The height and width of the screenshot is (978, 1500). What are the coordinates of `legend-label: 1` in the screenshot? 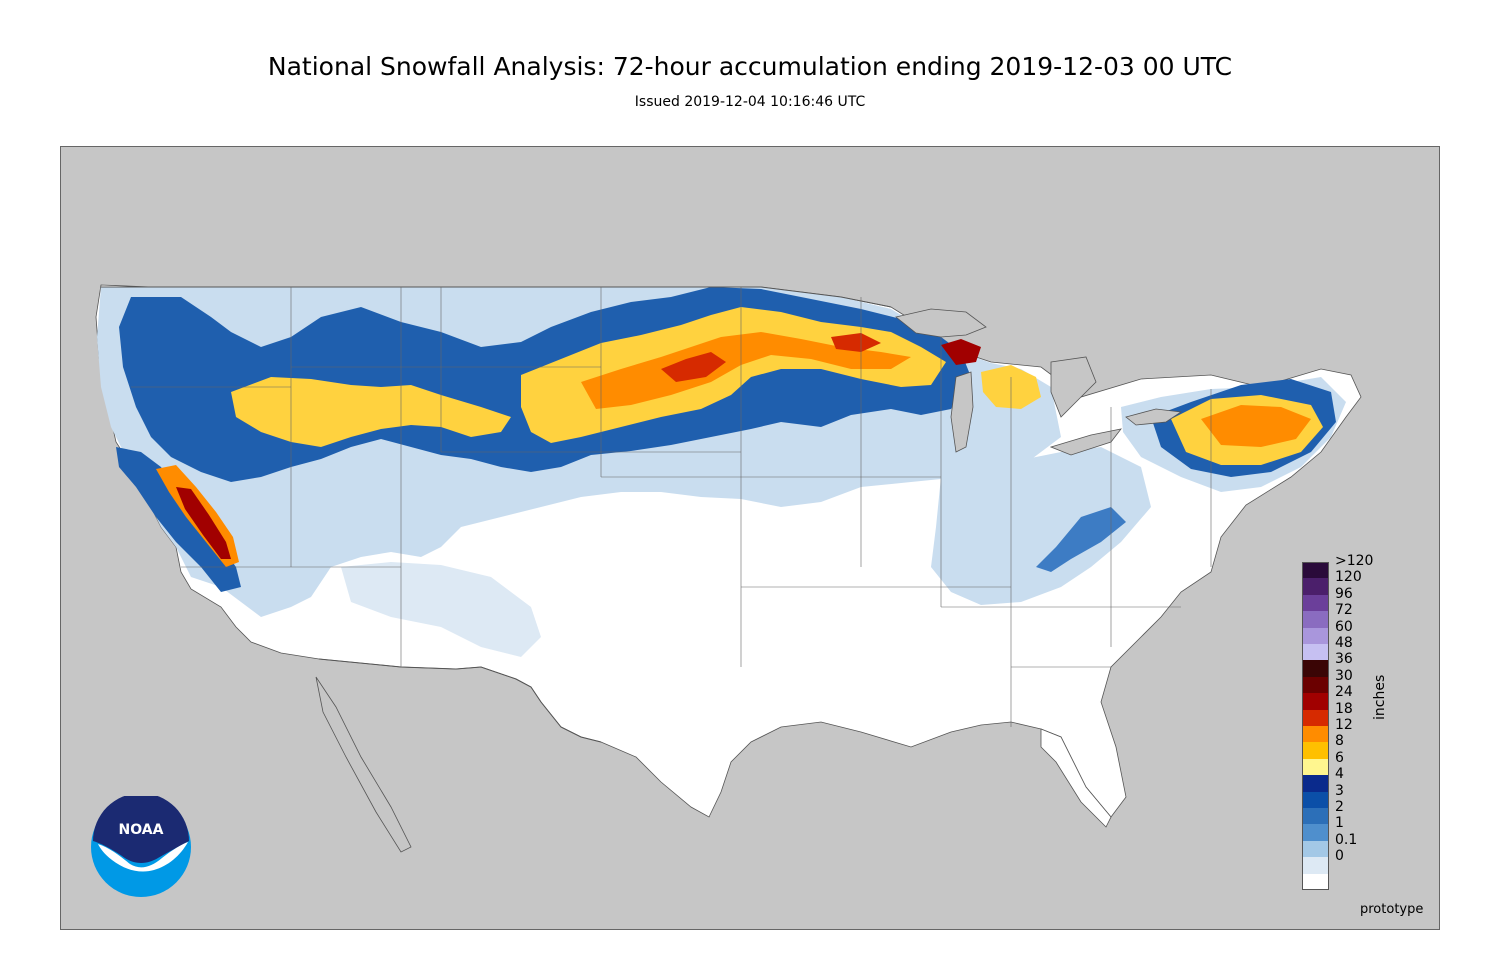 It's located at (1339, 823).